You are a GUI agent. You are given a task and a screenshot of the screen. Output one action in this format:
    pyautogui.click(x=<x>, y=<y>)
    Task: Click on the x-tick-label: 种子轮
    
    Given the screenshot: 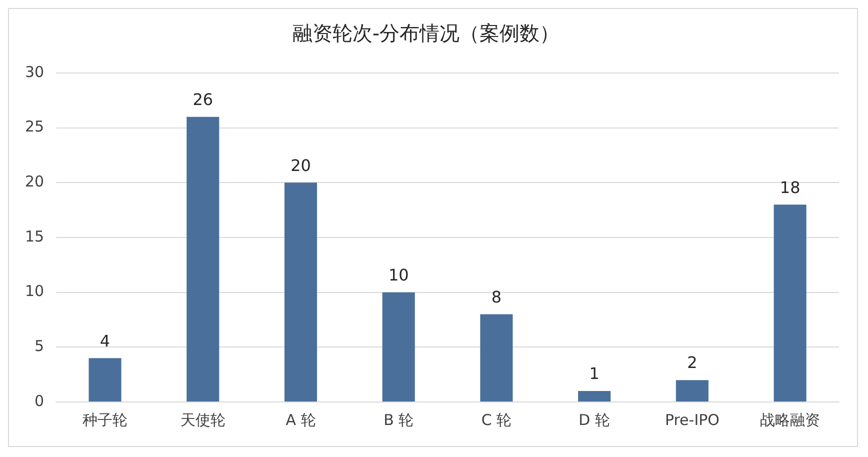 What is the action you would take?
    pyautogui.click(x=105, y=419)
    